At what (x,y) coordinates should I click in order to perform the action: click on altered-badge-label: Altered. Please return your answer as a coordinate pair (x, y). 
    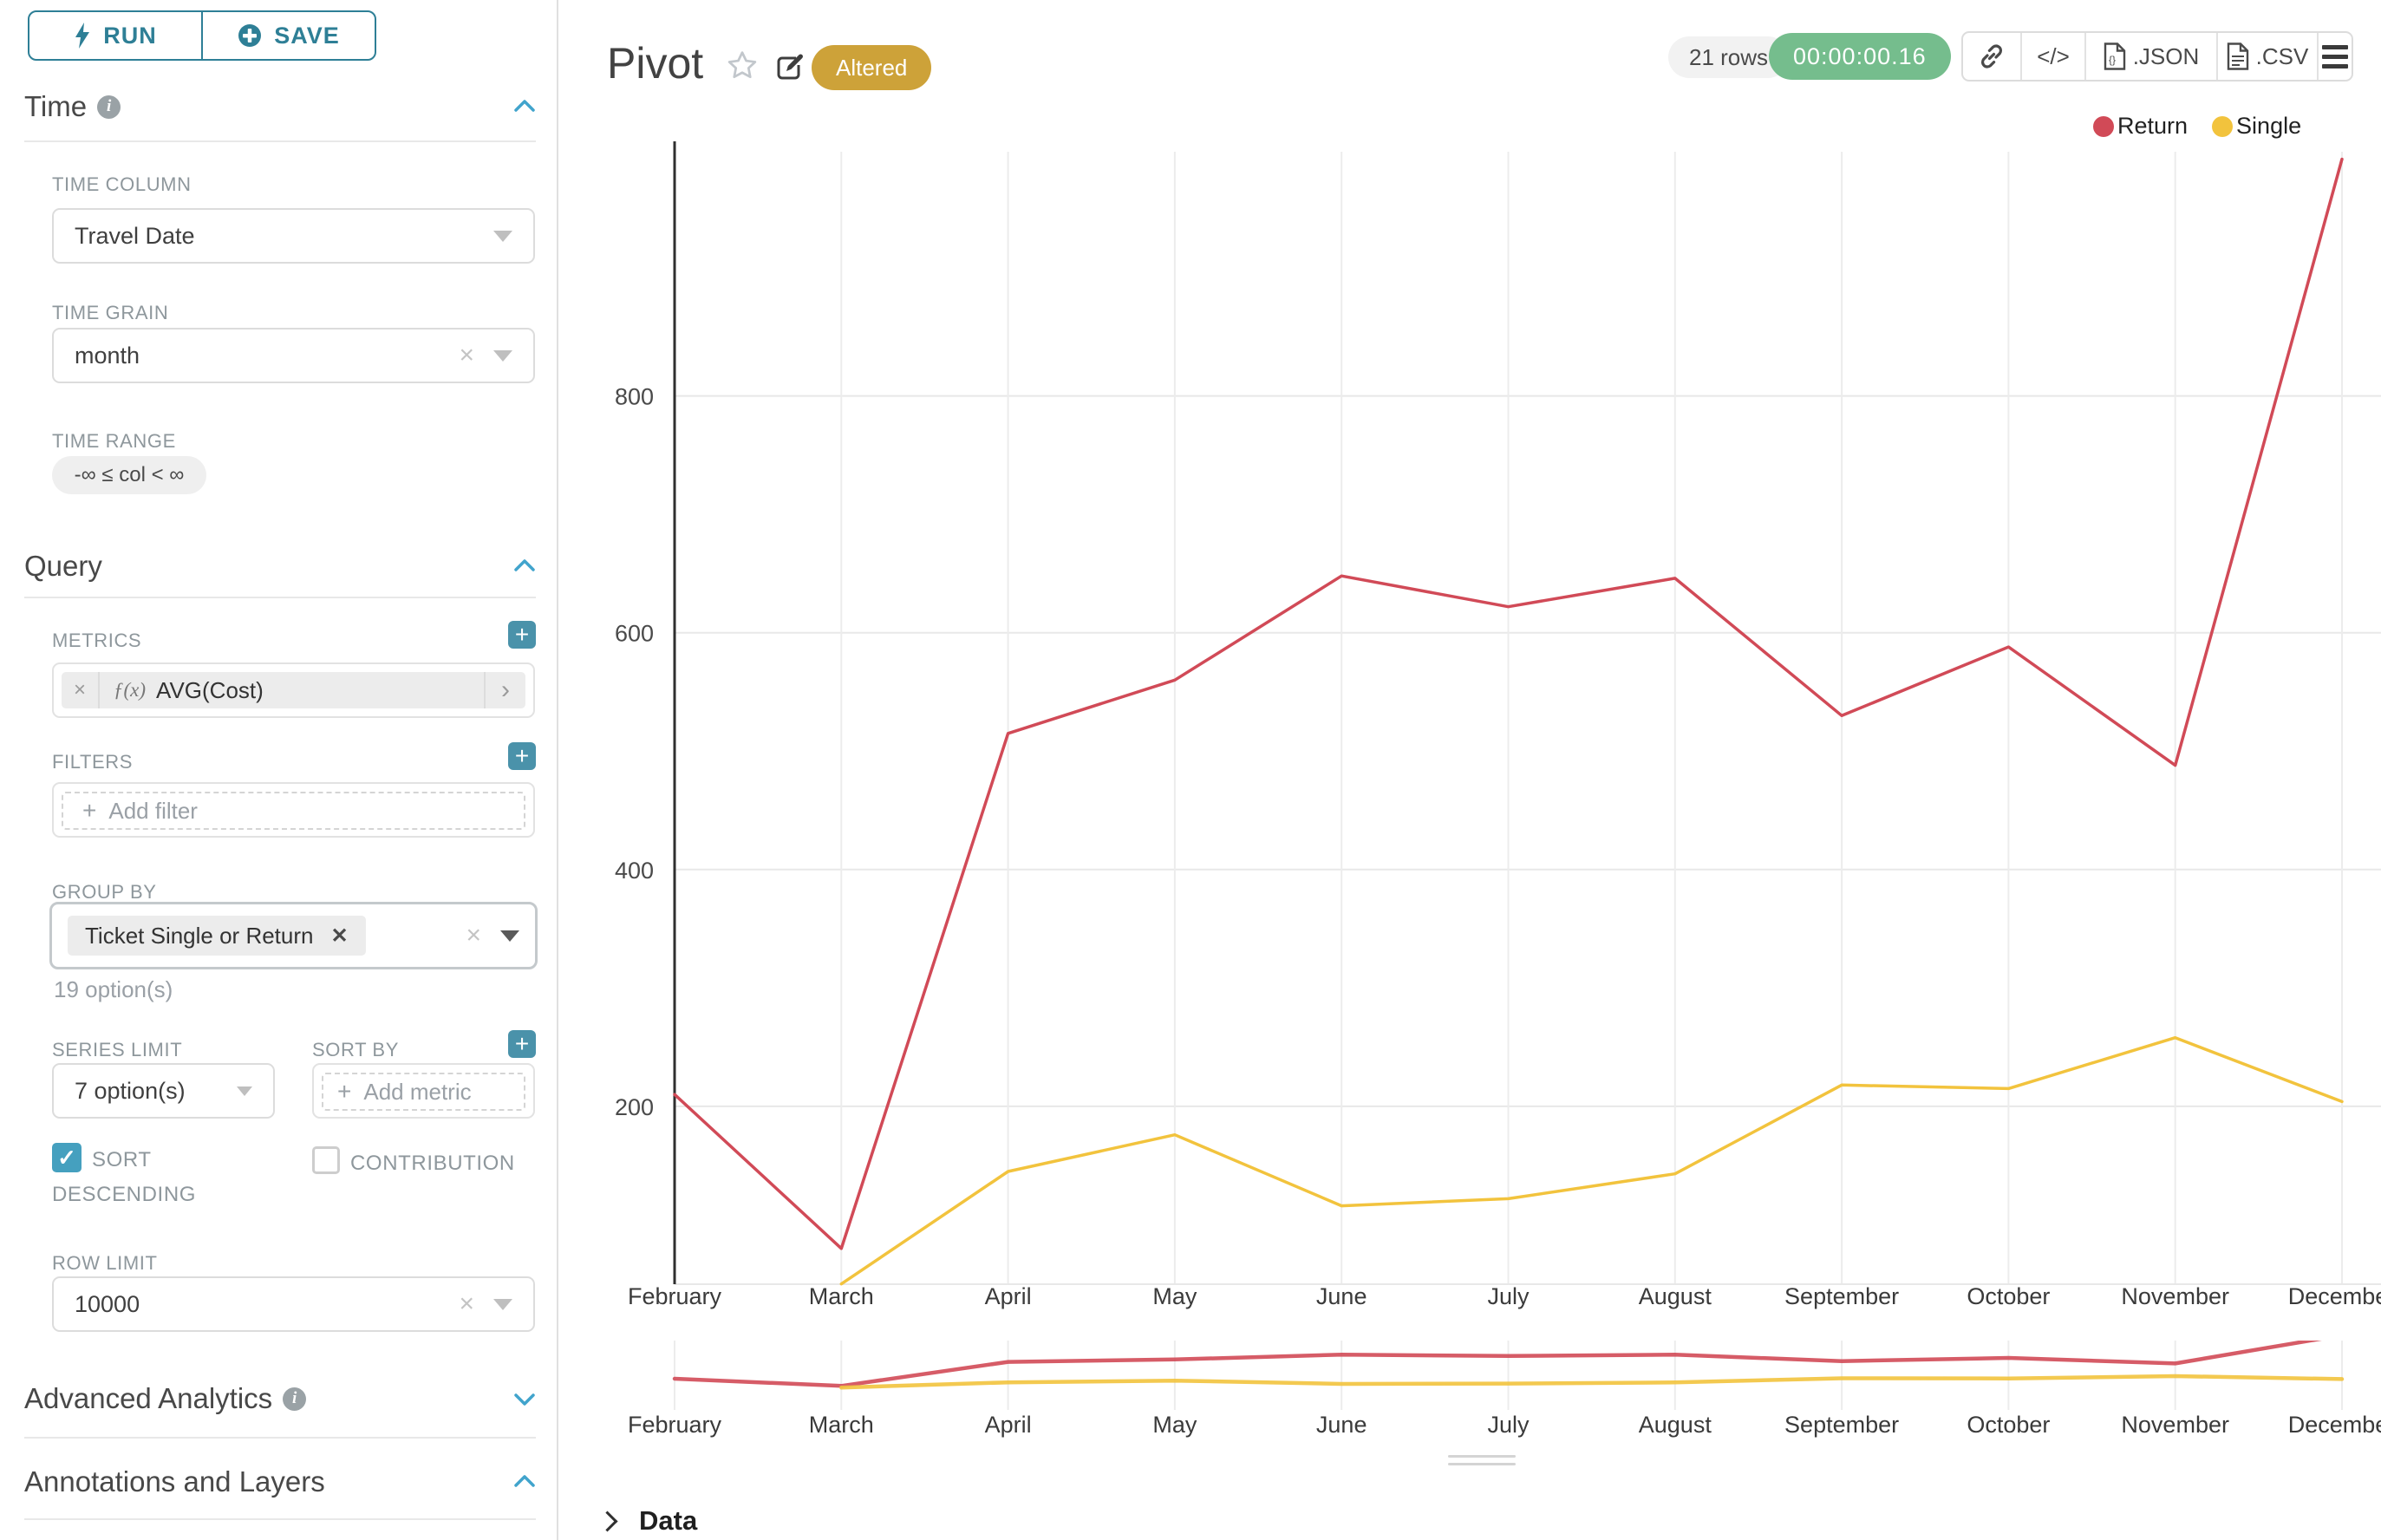
    Looking at the image, I should click on (872, 67).